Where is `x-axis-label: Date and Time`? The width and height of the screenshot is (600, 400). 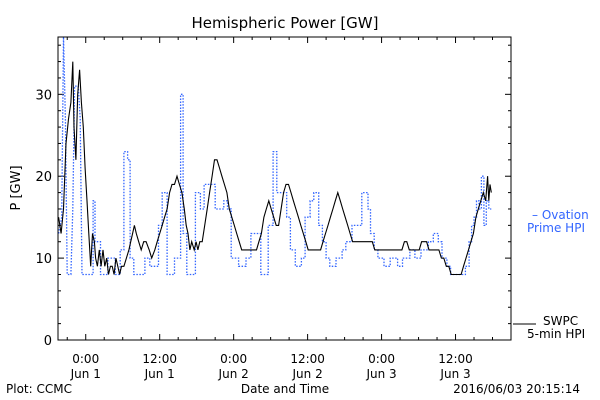 x-axis-label: Date and Time is located at coordinates (285, 389).